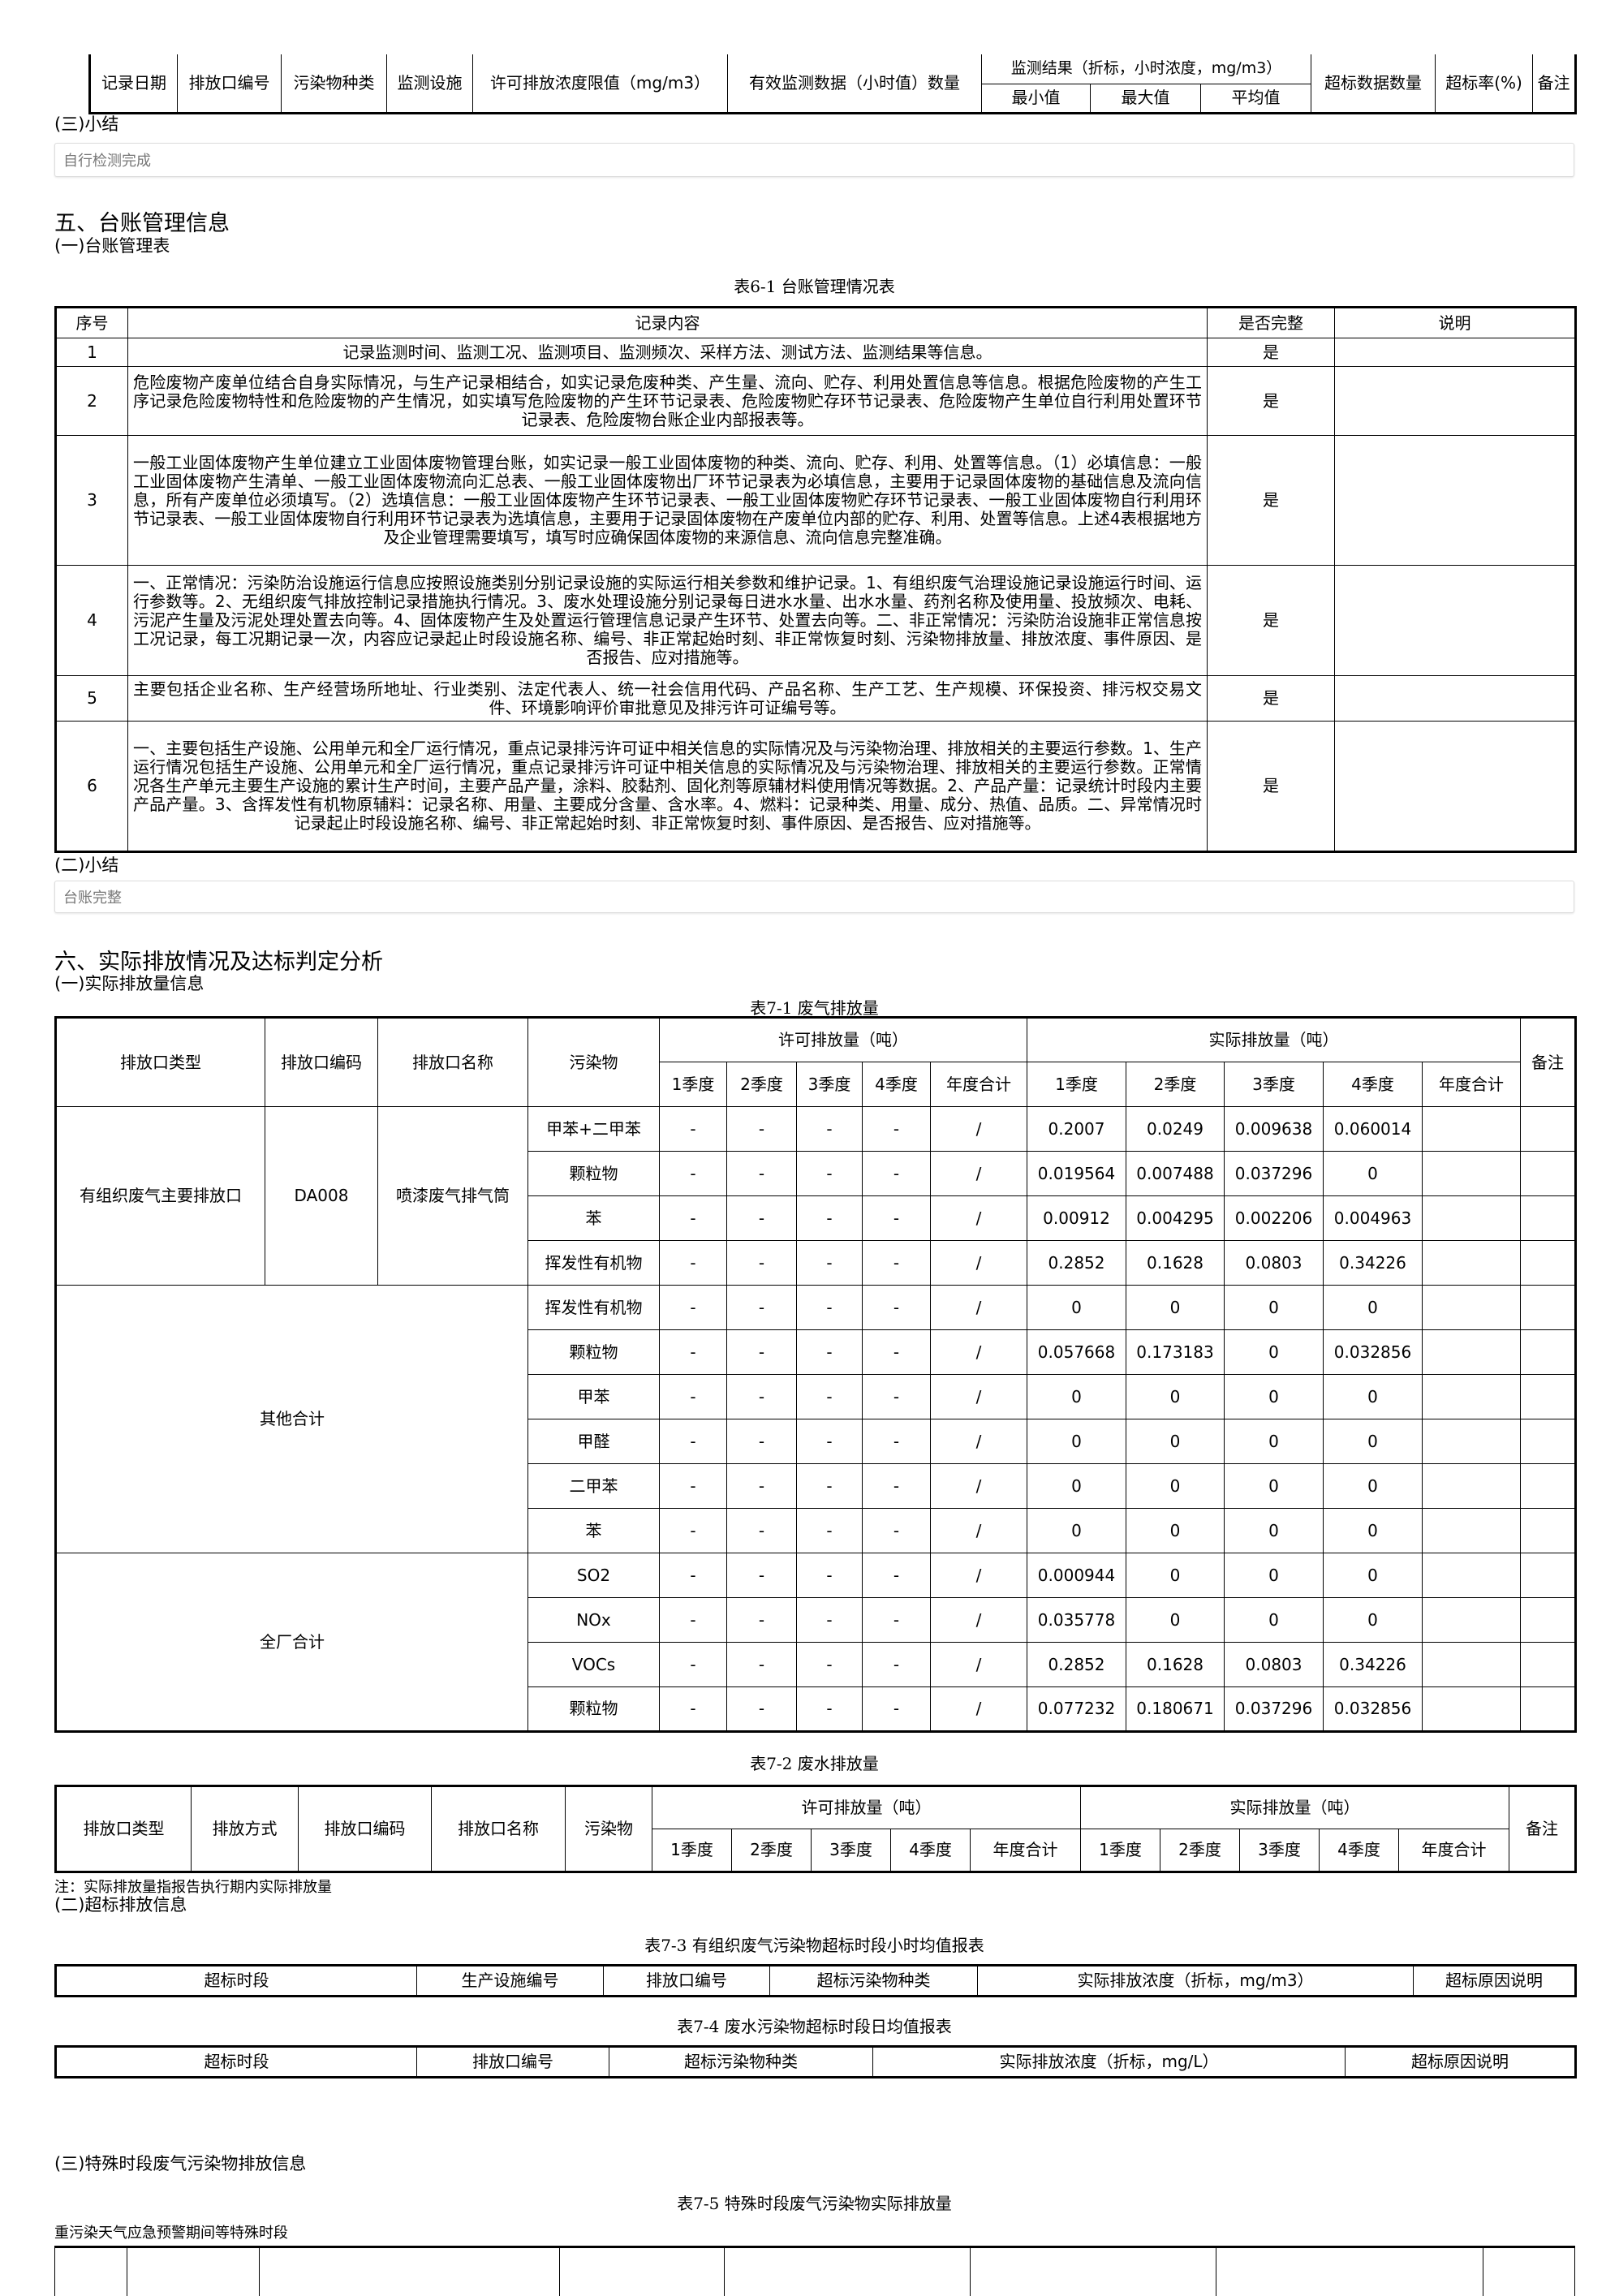  Describe the element at coordinates (816, 1173) in the screenshot. I see `table-row: 颗粒物 - - - -/0.019564 0.007488 0.037296 0` at that location.